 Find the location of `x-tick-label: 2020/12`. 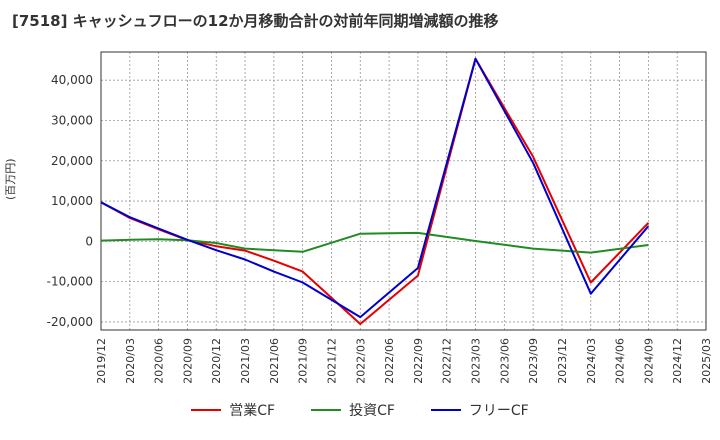

x-tick-label: 2020/12 is located at coordinates (216, 361).